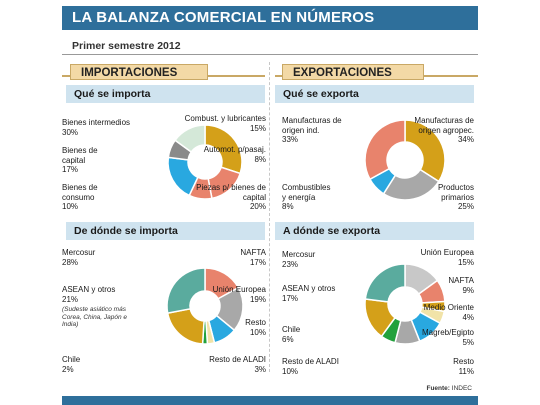  Describe the element at coordinates (447, 337) in the screenshot. I see `exp-where-label-magreb: Magreb/Egipto 5%` at that location.